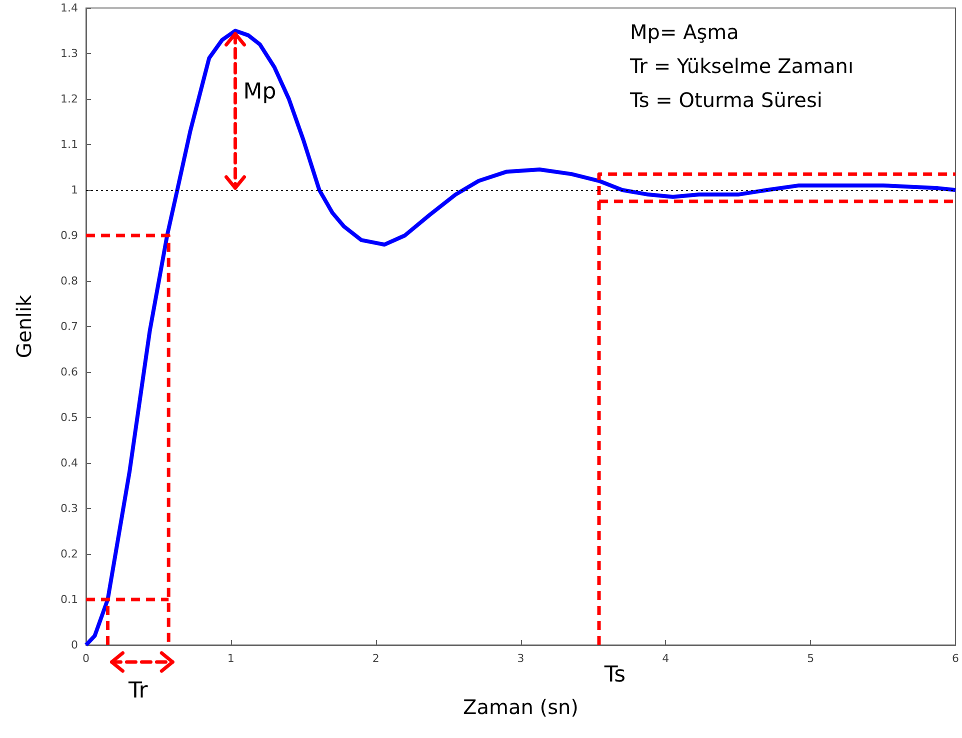 The width and height of the screenshot is (962, 738). I want to click on y-tick-label: 0.2, so click(69, 554).